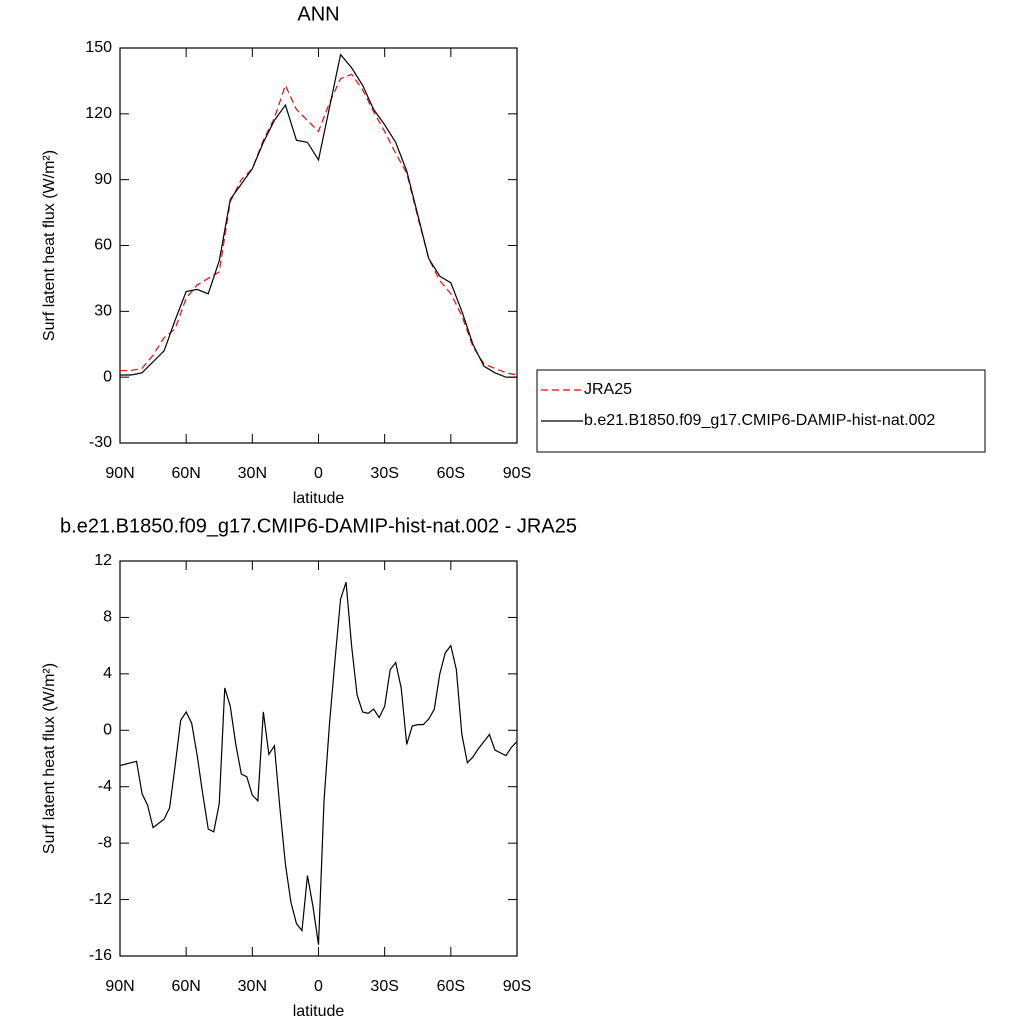 This screenshot has height=1024, width=1024. What do you see at coordinates (761, 411) in the screenshot?
I see `legend-box` at bounding box center [761, 411].